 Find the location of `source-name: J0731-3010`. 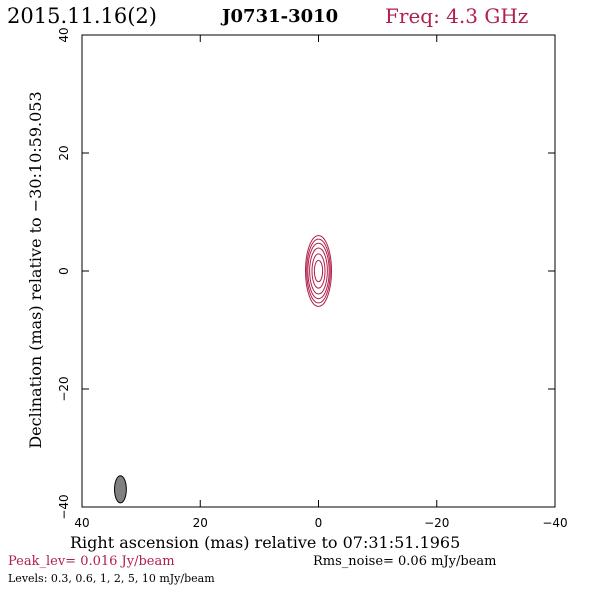

source-name: J0731-3010 is located at coordinates (280, 16).